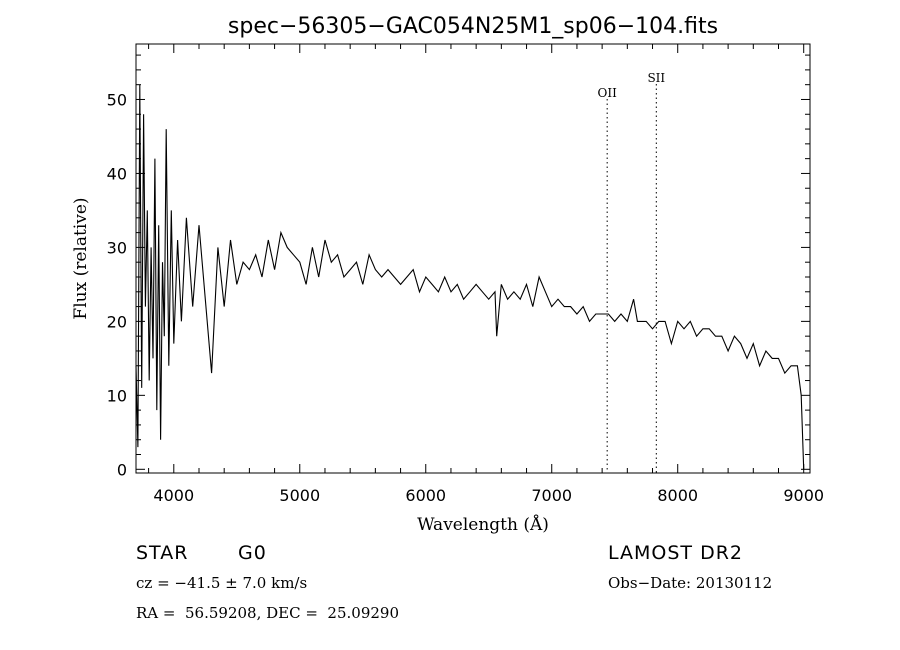  I want to click on line-marker-label-sii: SII, so click(656, 78).